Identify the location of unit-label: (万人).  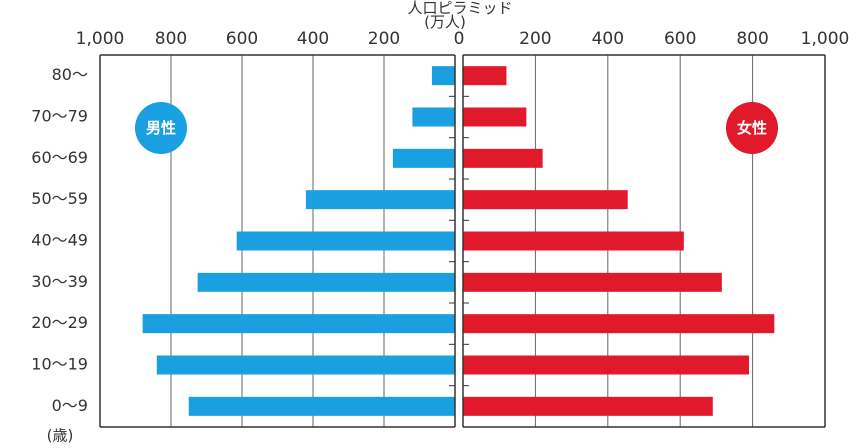
(445, 22).